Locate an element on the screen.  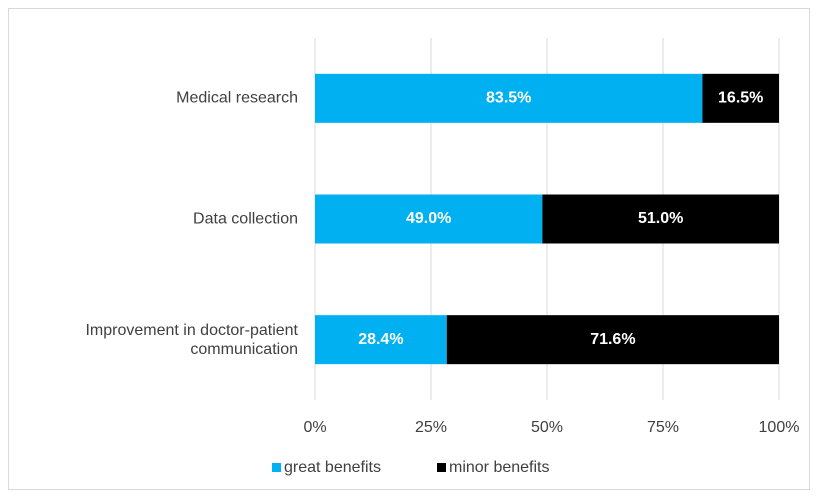
legend-label: great benefits is located at coordinates (332, 467).